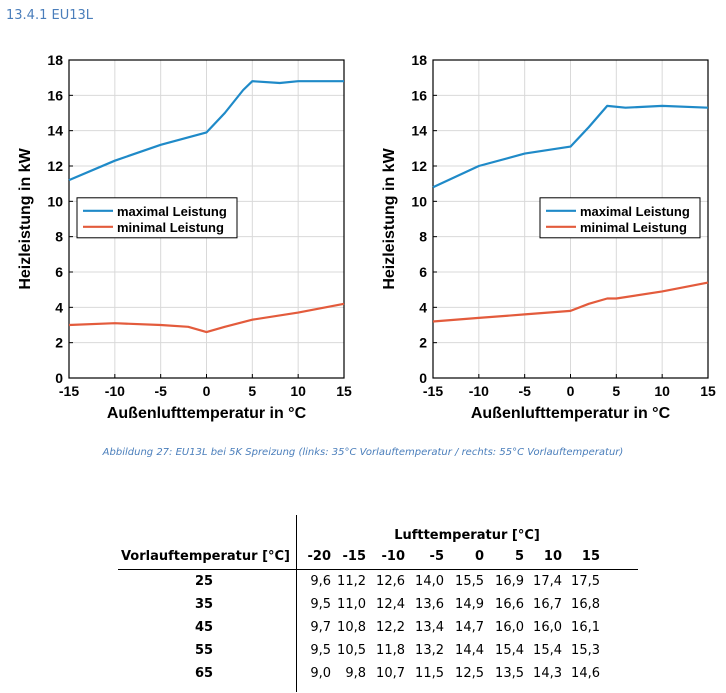 This screenshot has height=693, width=726. What do you see at coordinates (55, 166) in the screenshot?
I see `chart-0-ytick-label: 12` at bounding box center [55, 166].